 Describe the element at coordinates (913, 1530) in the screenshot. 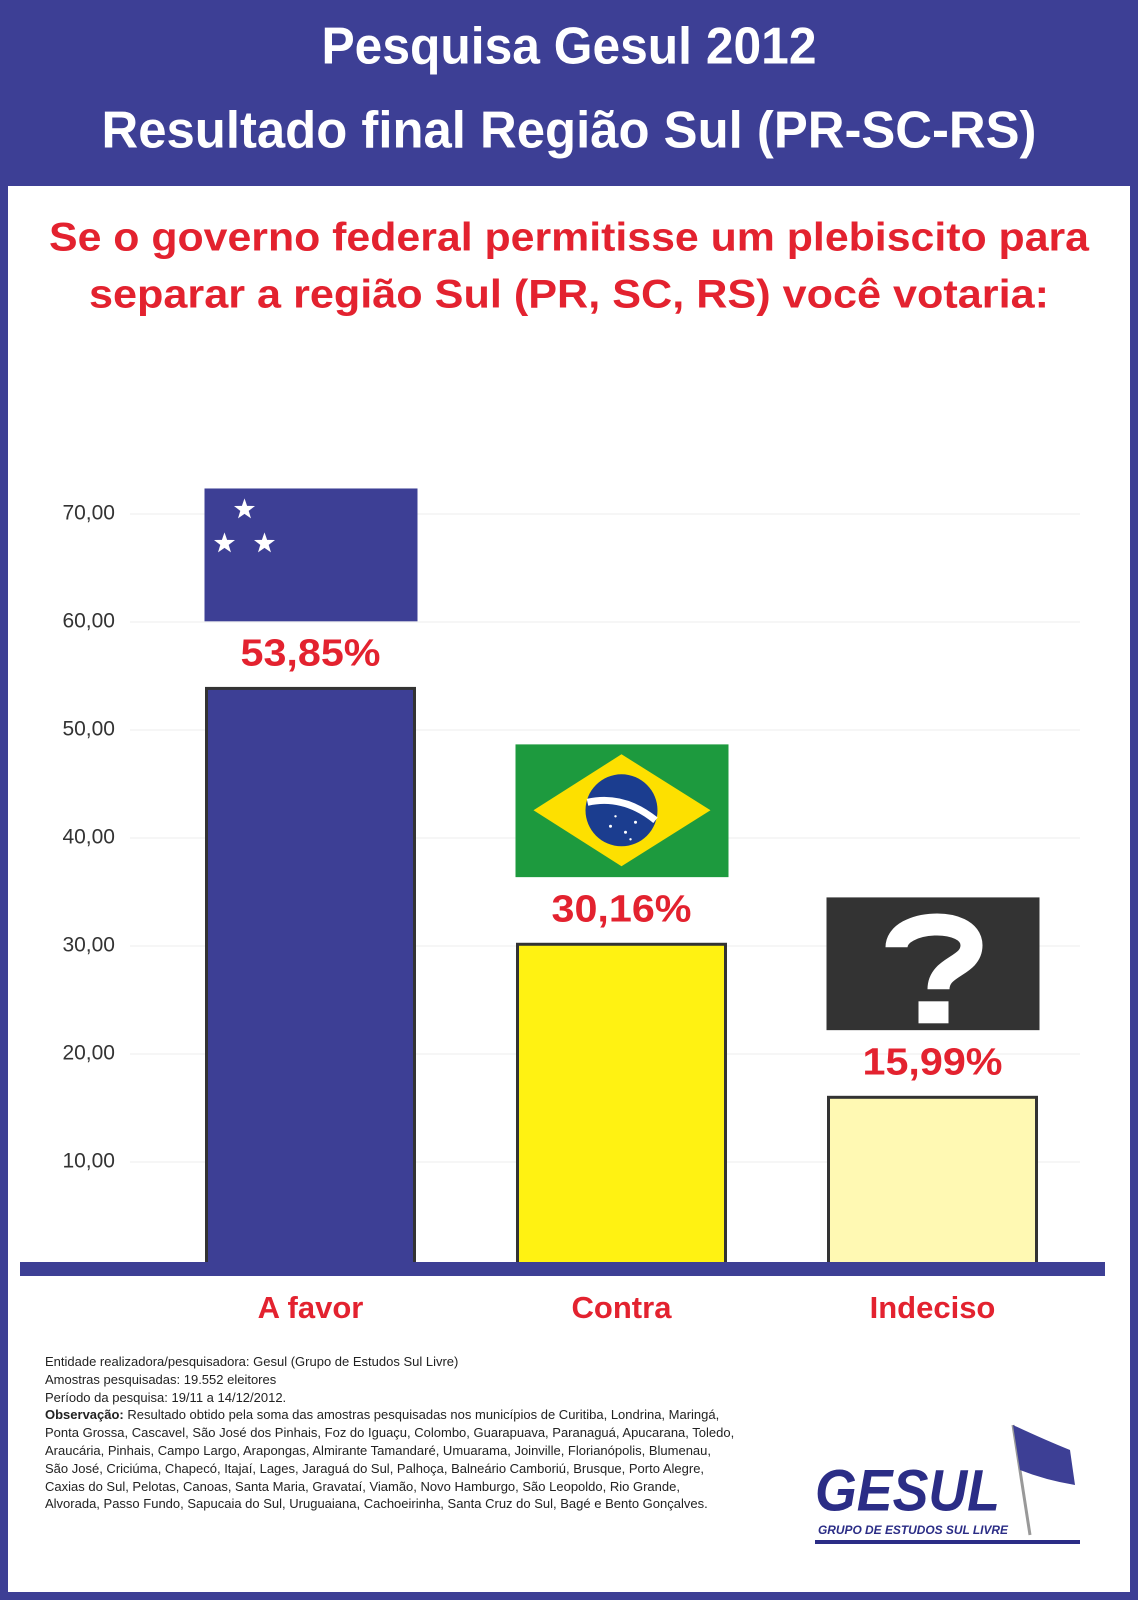

I see `logo-tagline: GRUPO DE ESTUDOS SUL LIVRE` at that location.